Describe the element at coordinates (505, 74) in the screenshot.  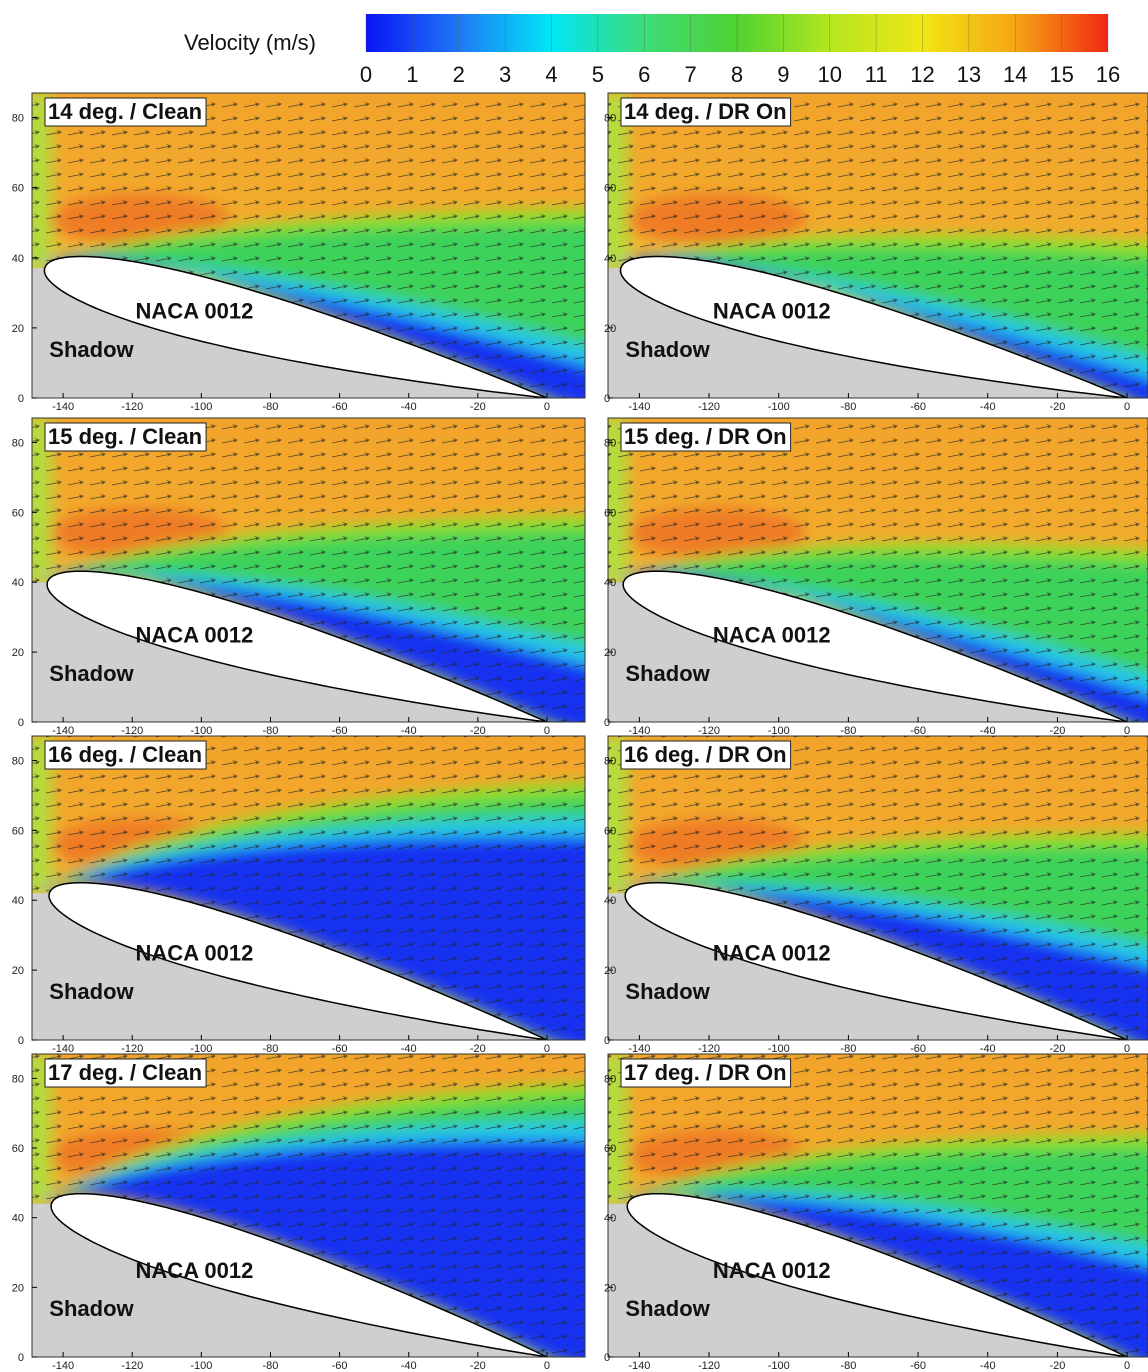
I see `colorbar-tick-label: 3` at that location.